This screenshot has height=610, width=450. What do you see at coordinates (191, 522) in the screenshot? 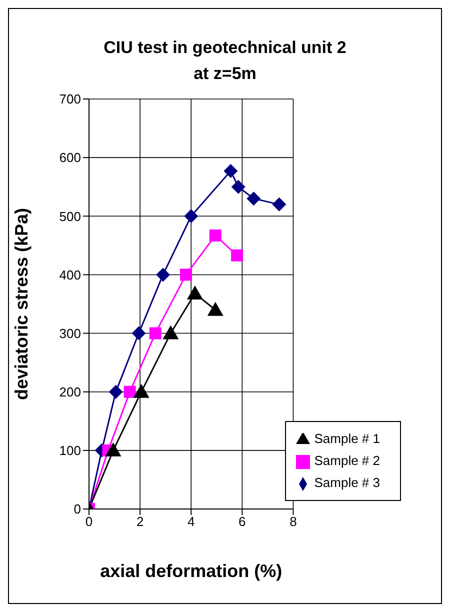
I see `x-tick-label: 4` at bounding box center [191, 522].